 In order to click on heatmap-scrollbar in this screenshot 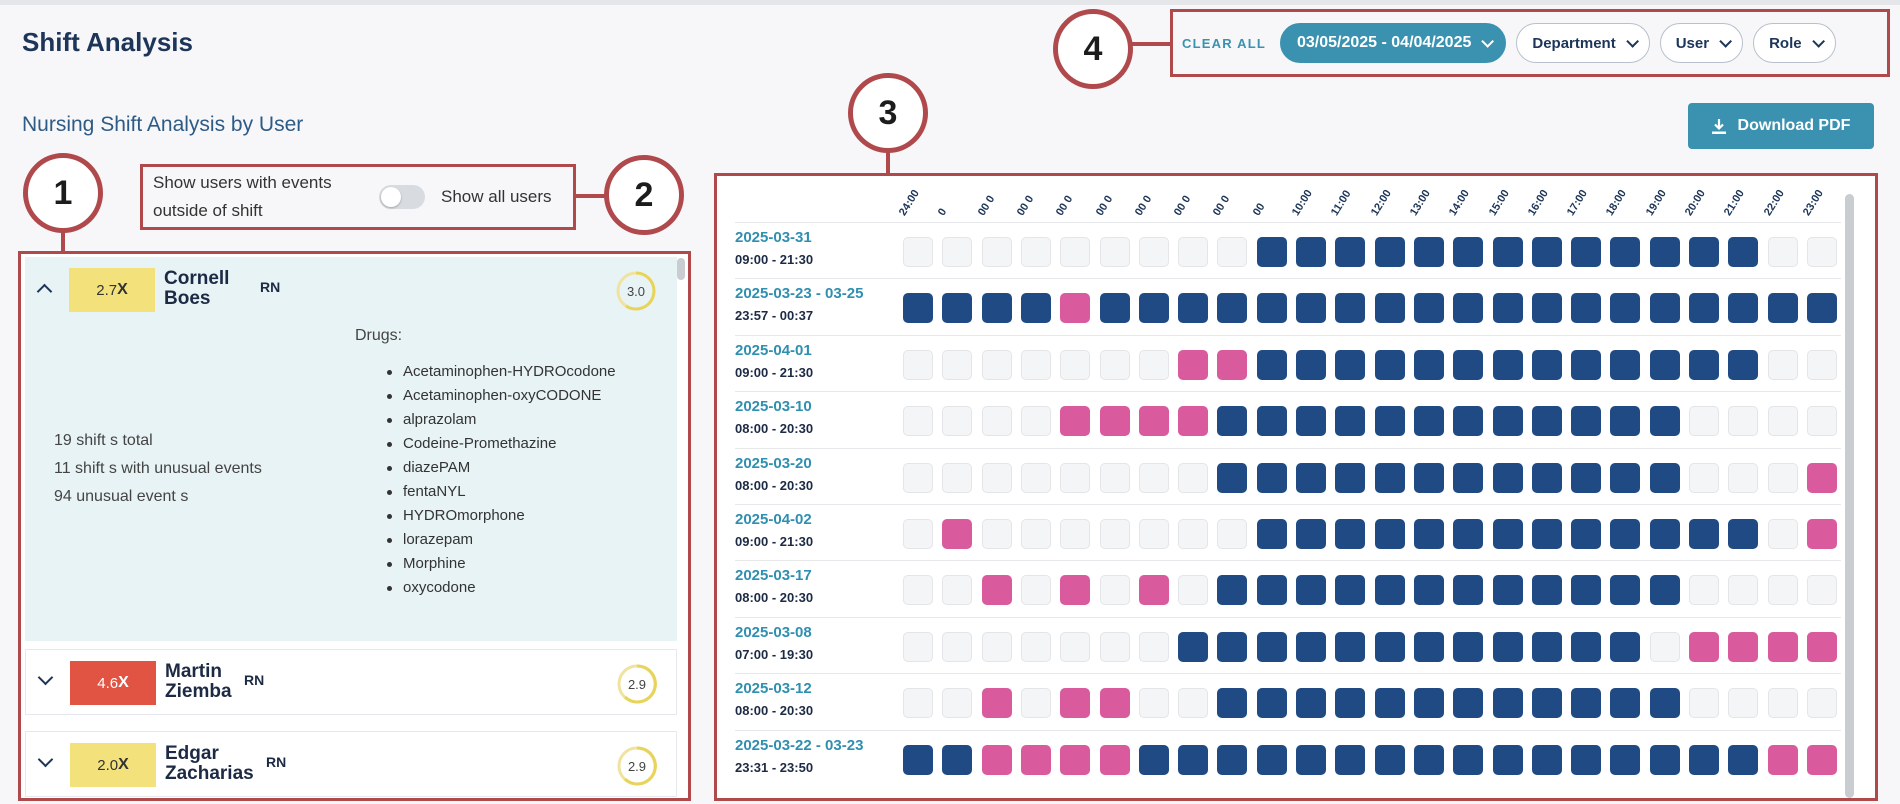, I will do `click(1849, 496)`.